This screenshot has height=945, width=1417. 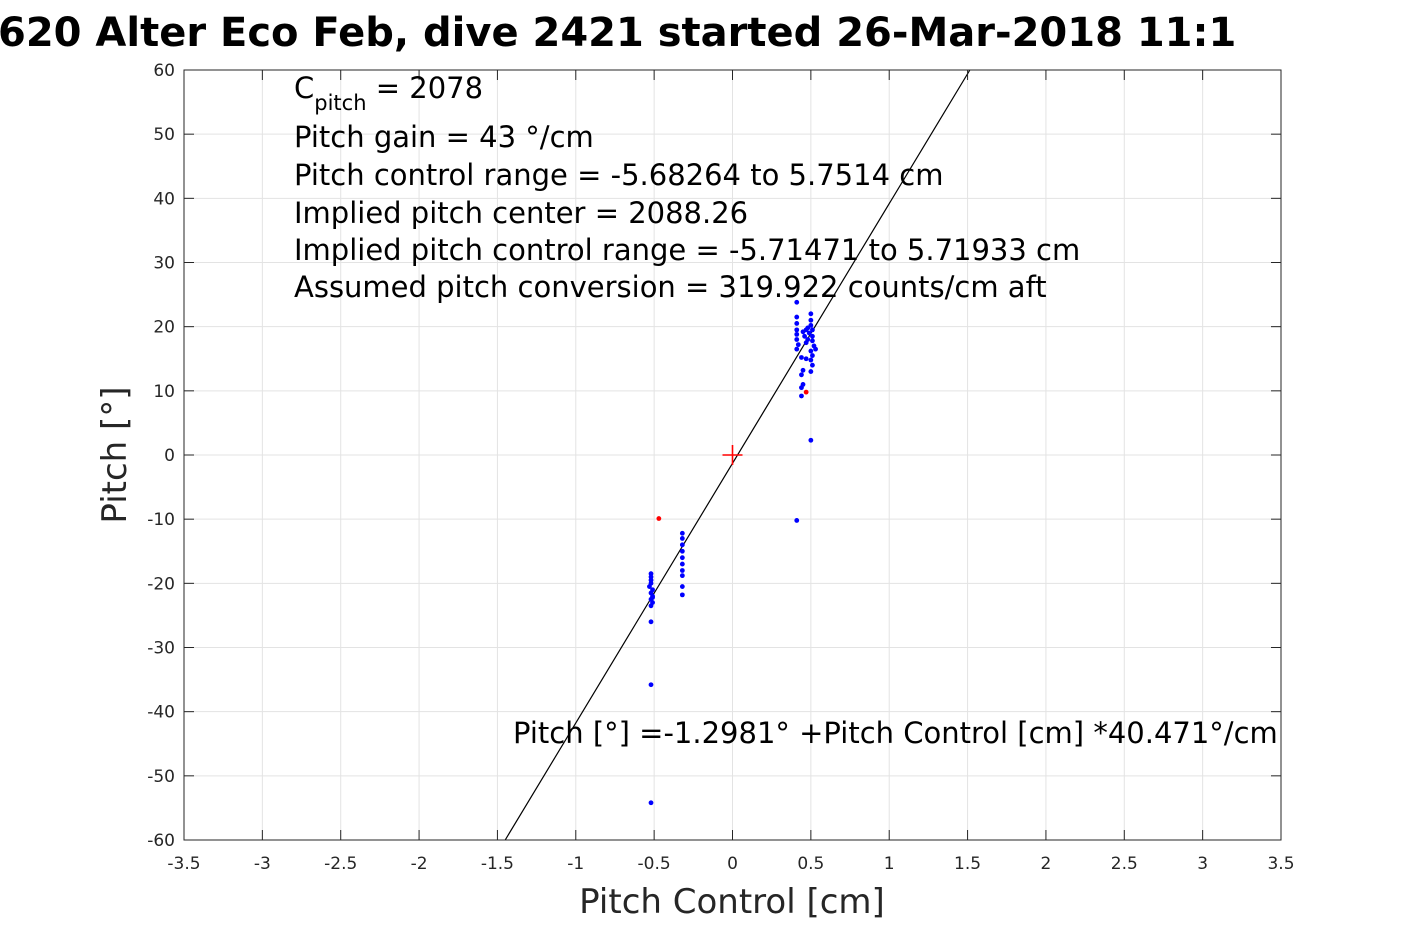 I want to click on x-tick-labels: -3.5 -3 -2.5 -2 -1.5 -1 -0.5 0 0.5 1 1.5 2 2.5 3 3.5, so click(x=730, y=864).